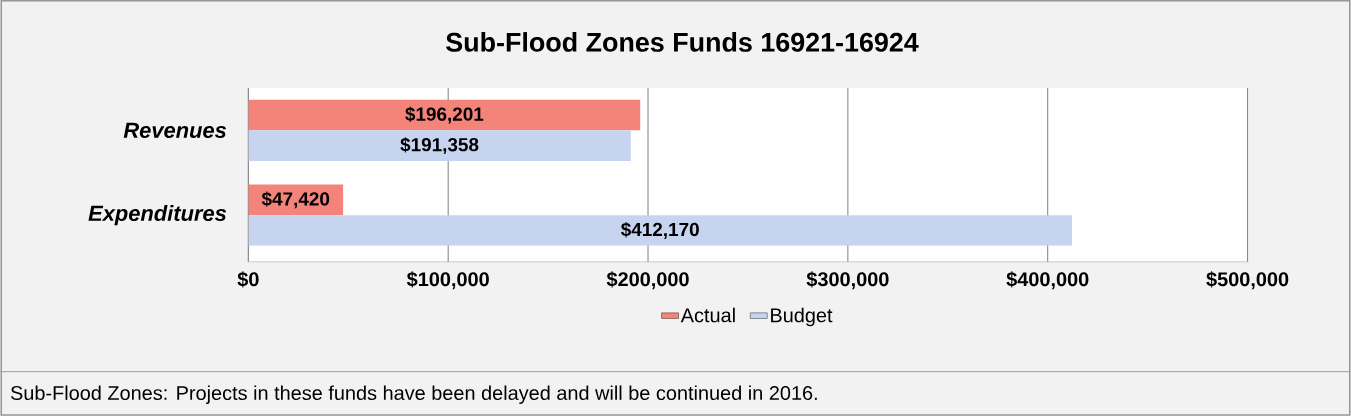  What do you see at coordinates (1247, 280) in the screenshot?
I see `x-tick-label: $500,000` at bounding box center [1247, 280].